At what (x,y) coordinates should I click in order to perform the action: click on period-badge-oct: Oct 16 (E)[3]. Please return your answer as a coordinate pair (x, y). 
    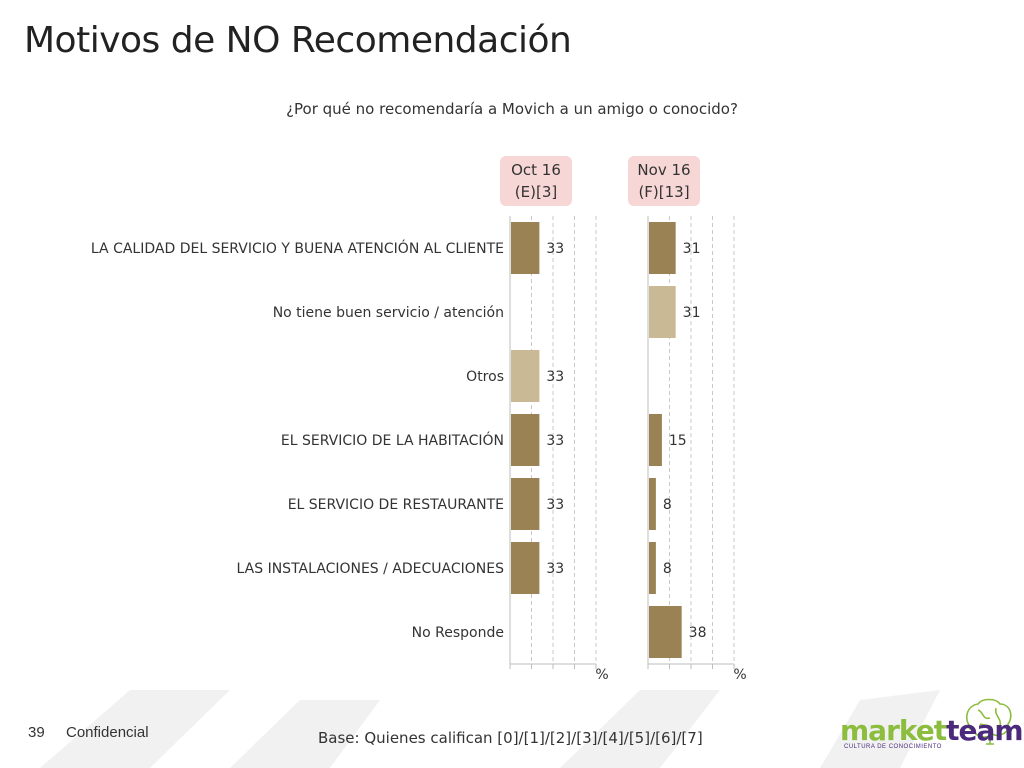
    Looking at the image, I should click on (536, 181).